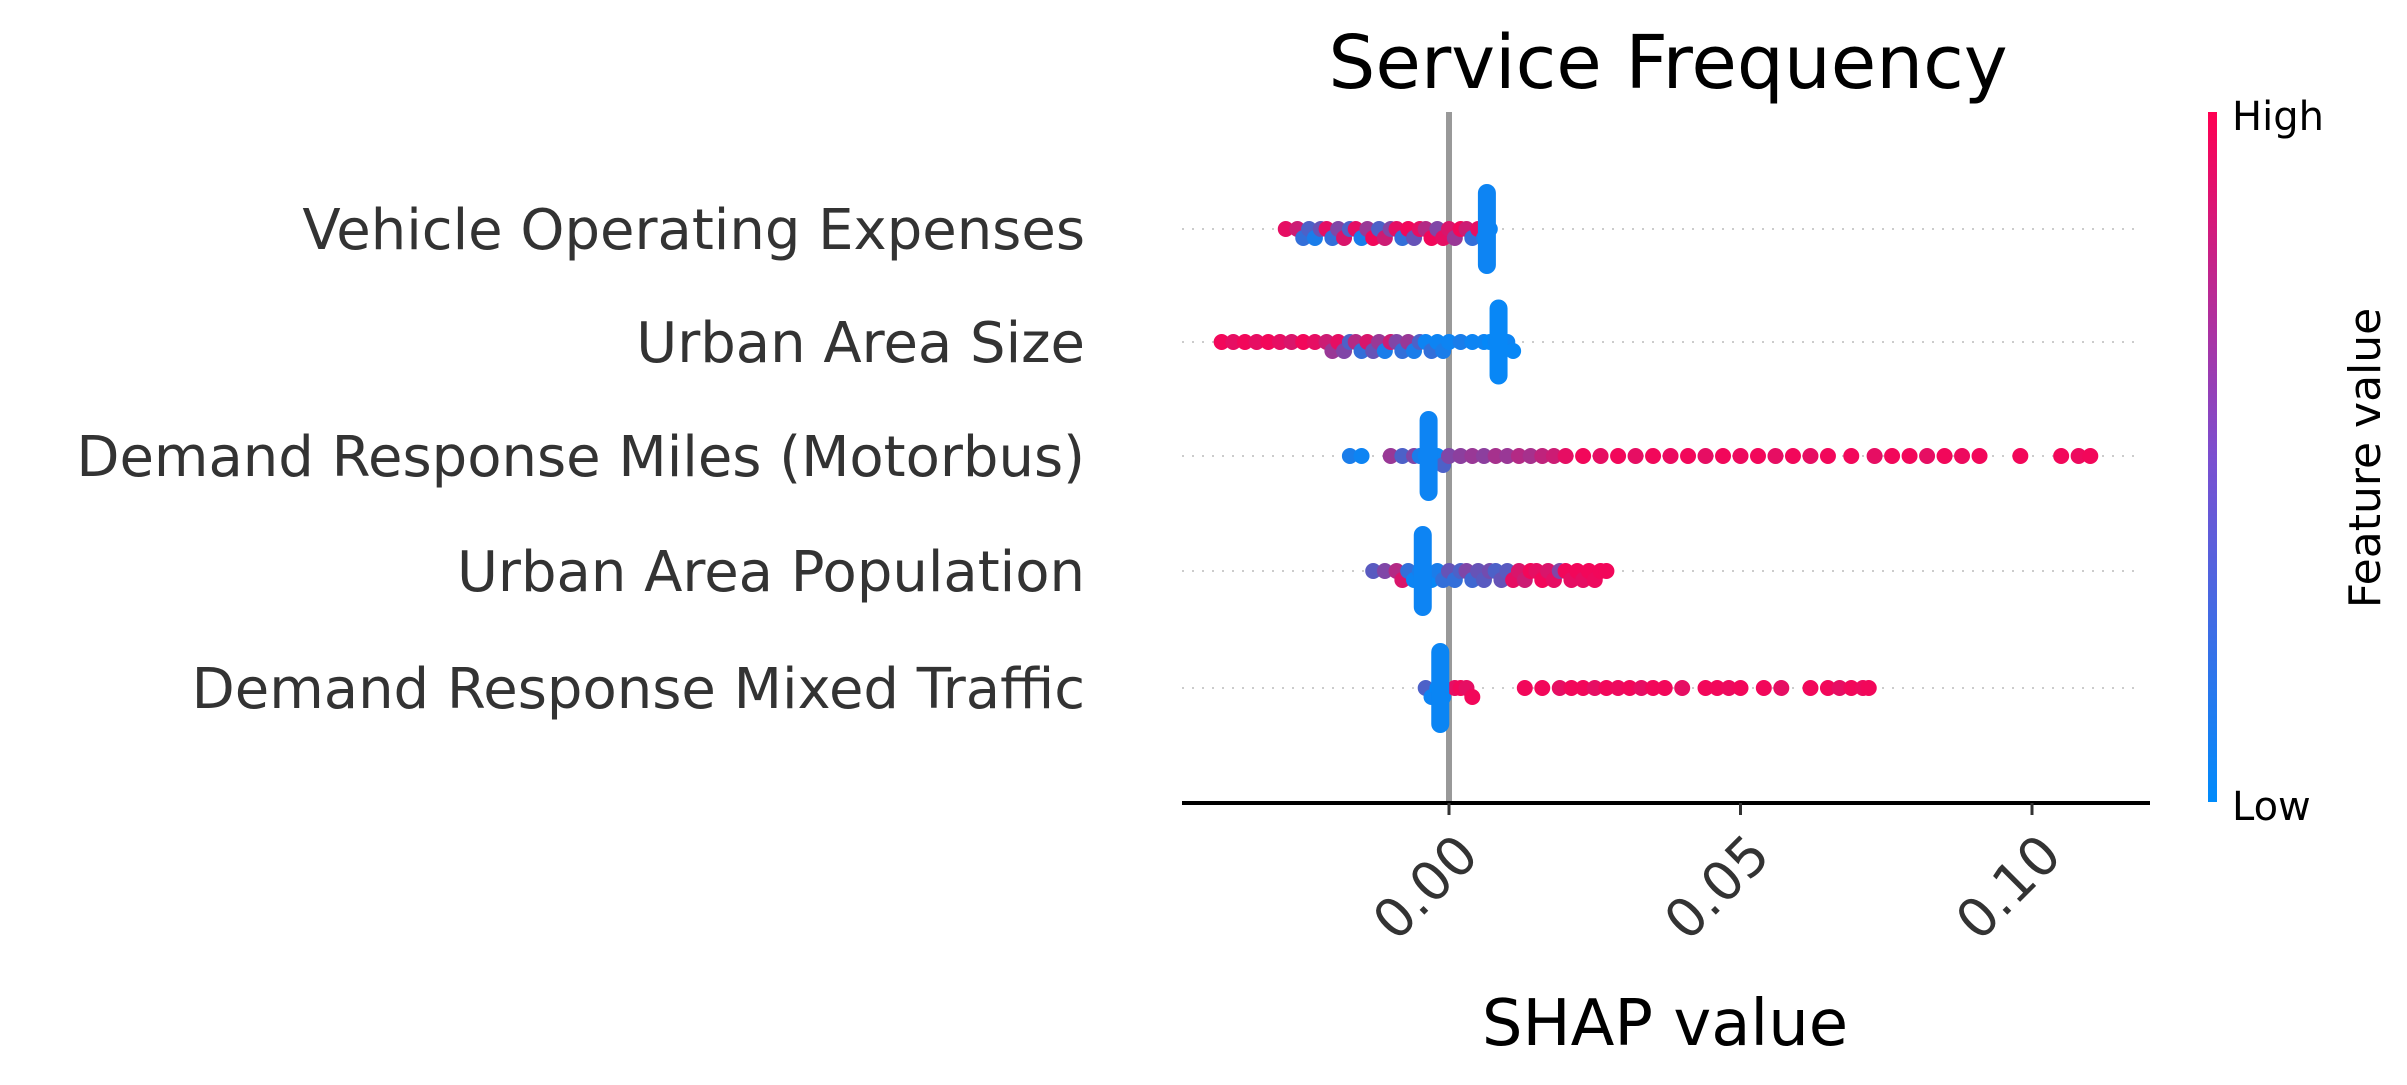 This screenshot has height=1085, width=2407. Describe the element at coordinates (1665, 1024) in the screenshot. I see `x-axis-label: SHAP value` at that location.